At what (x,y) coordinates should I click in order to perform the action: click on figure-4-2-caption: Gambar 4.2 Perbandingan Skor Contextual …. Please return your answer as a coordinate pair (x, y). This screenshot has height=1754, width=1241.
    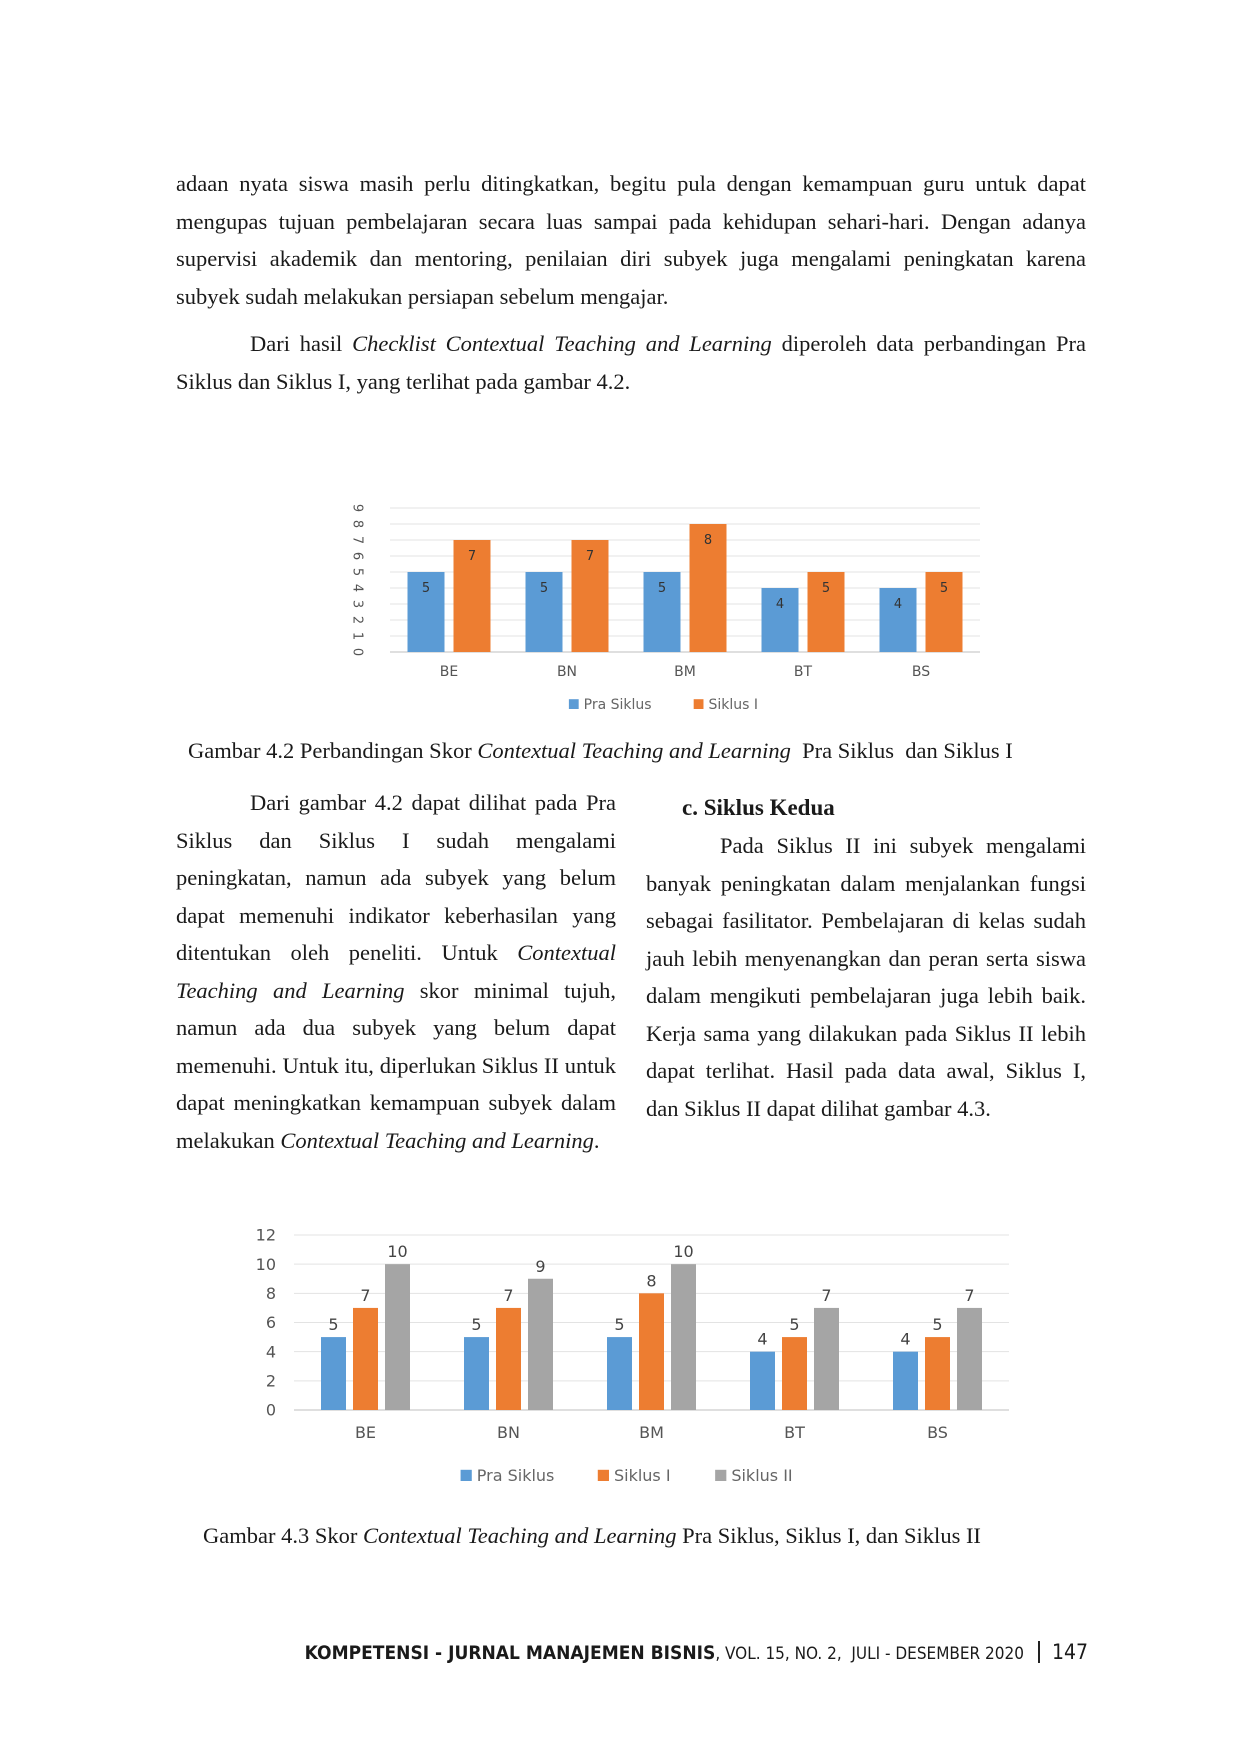
    Looking at the image, I should click on (600, 751).